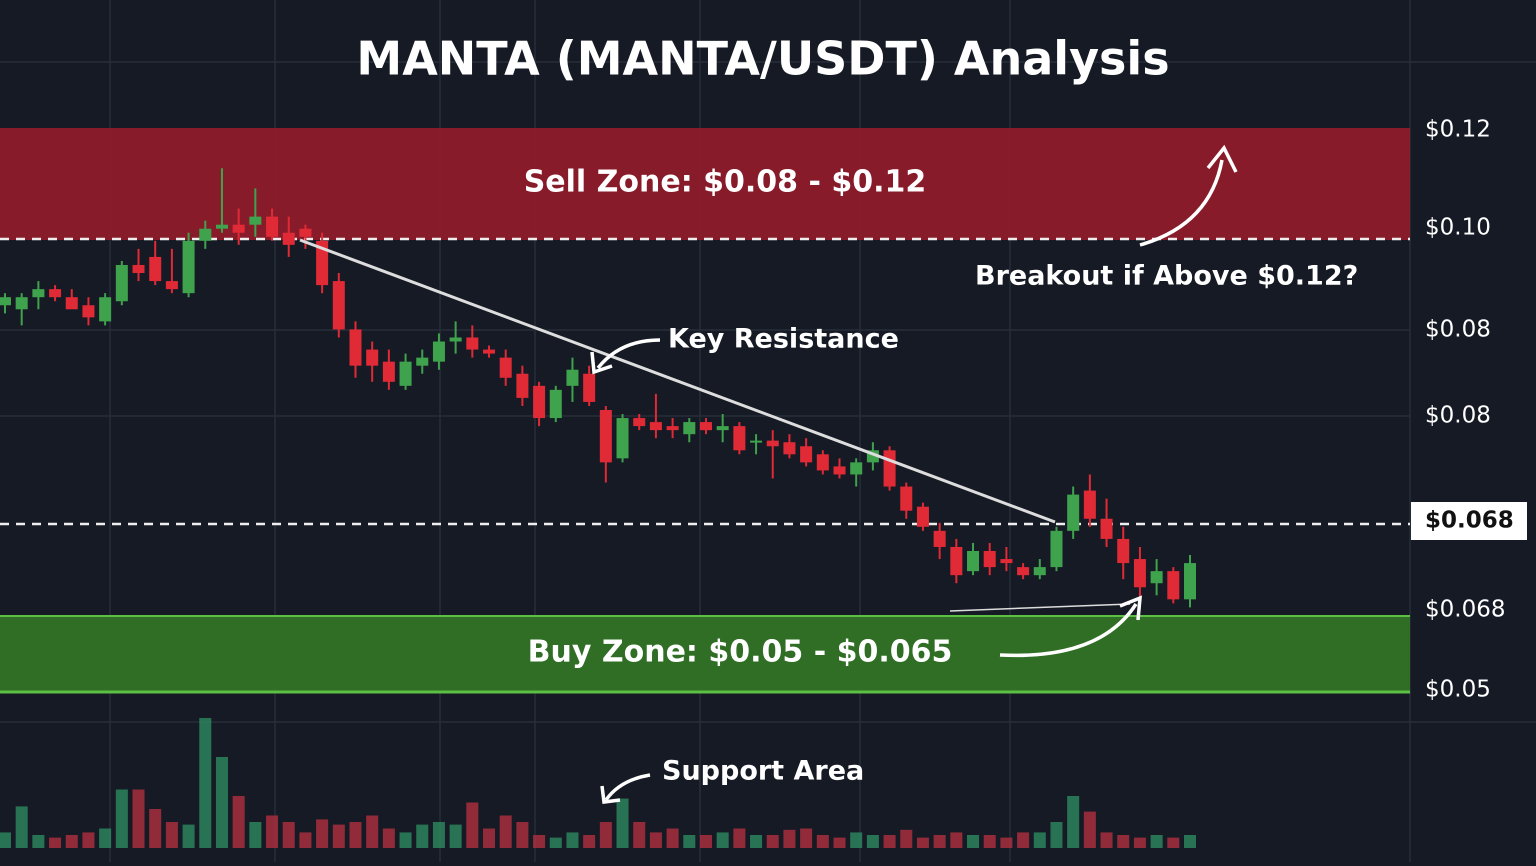 The width and height of the screenshot is (1536, 866). I want to click on buy-zone, so click(705, 654).